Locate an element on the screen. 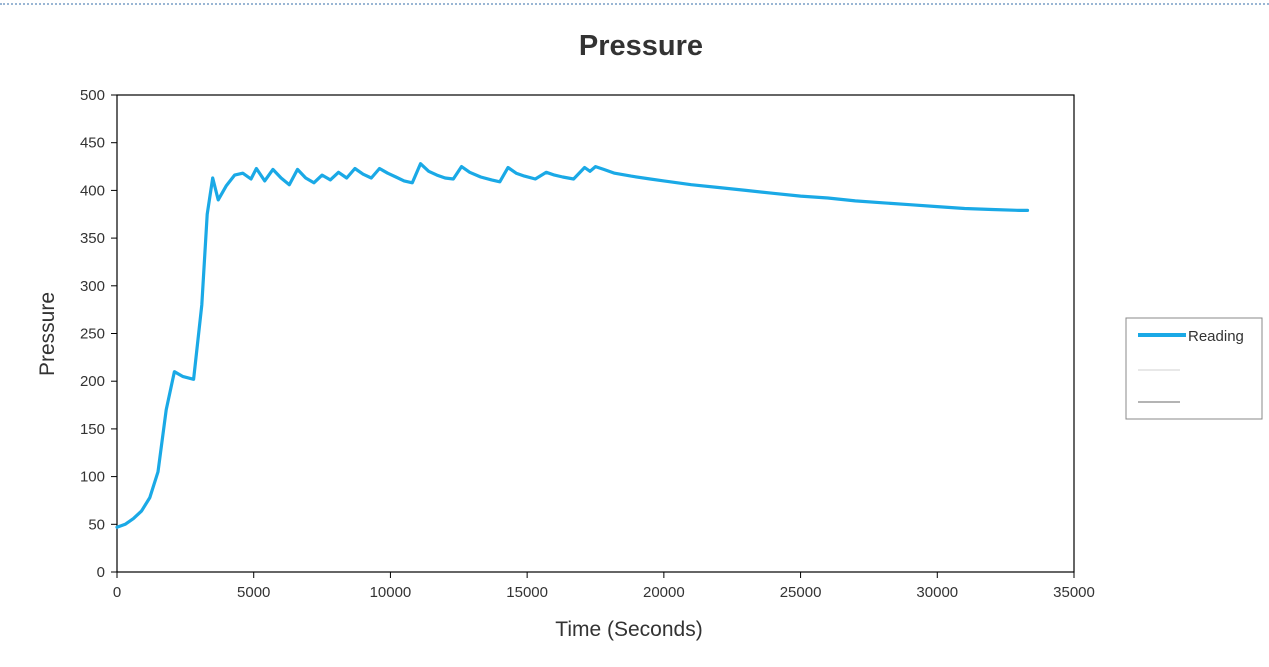  y-axis-label: Pressure is located at coordinates (47, 334).